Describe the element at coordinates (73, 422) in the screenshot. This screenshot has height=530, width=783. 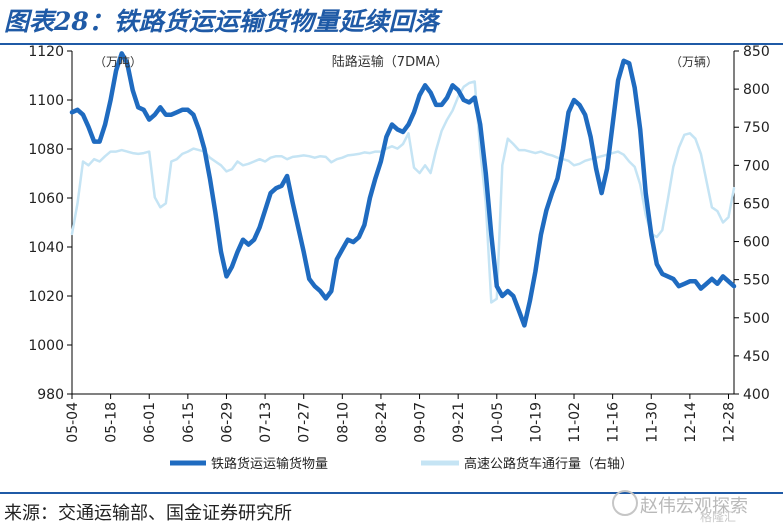
I see `x-tick-label: 05-04` at that location.